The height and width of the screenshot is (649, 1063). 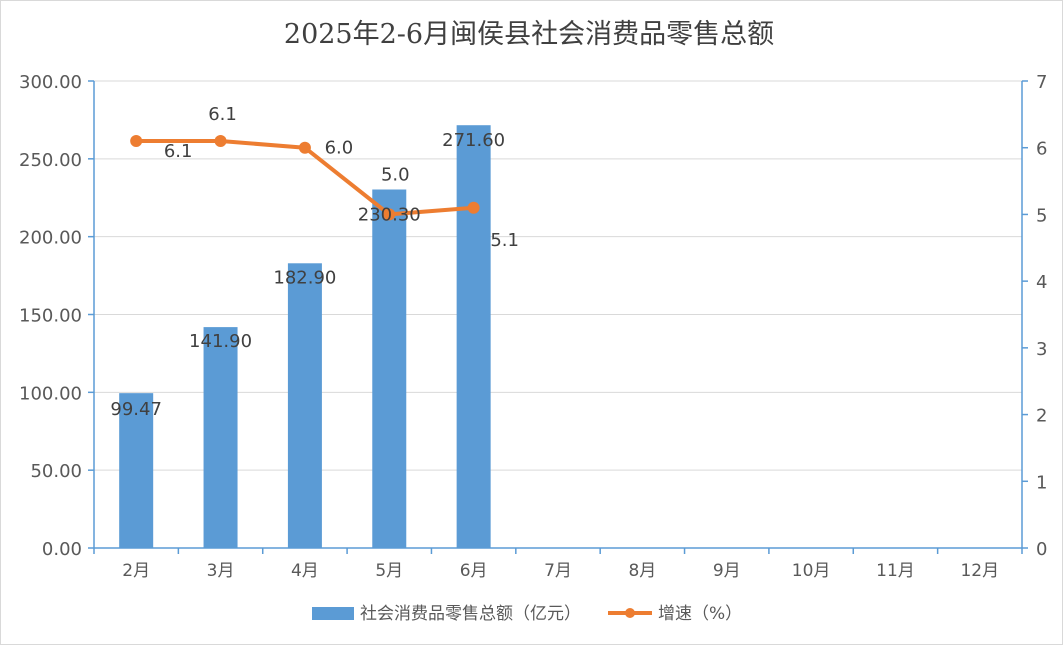 I want to click on right-axis-tick-label: 5, so click(x=1041, y=215).